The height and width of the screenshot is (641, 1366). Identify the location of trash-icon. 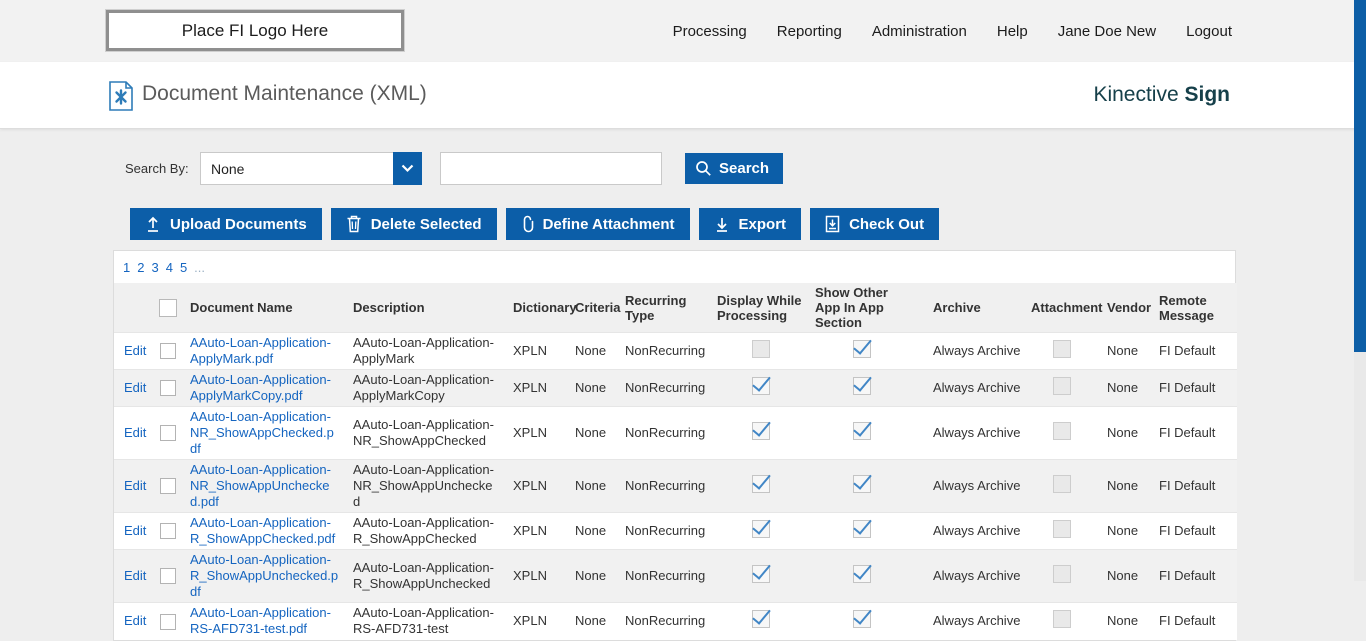
(354, 224).